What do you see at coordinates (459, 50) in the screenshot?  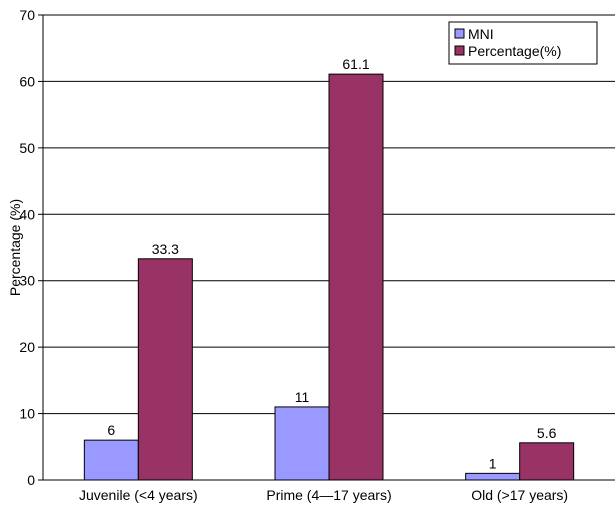 I see `legend-swatch-percentage` at bounding box center [459, 50].